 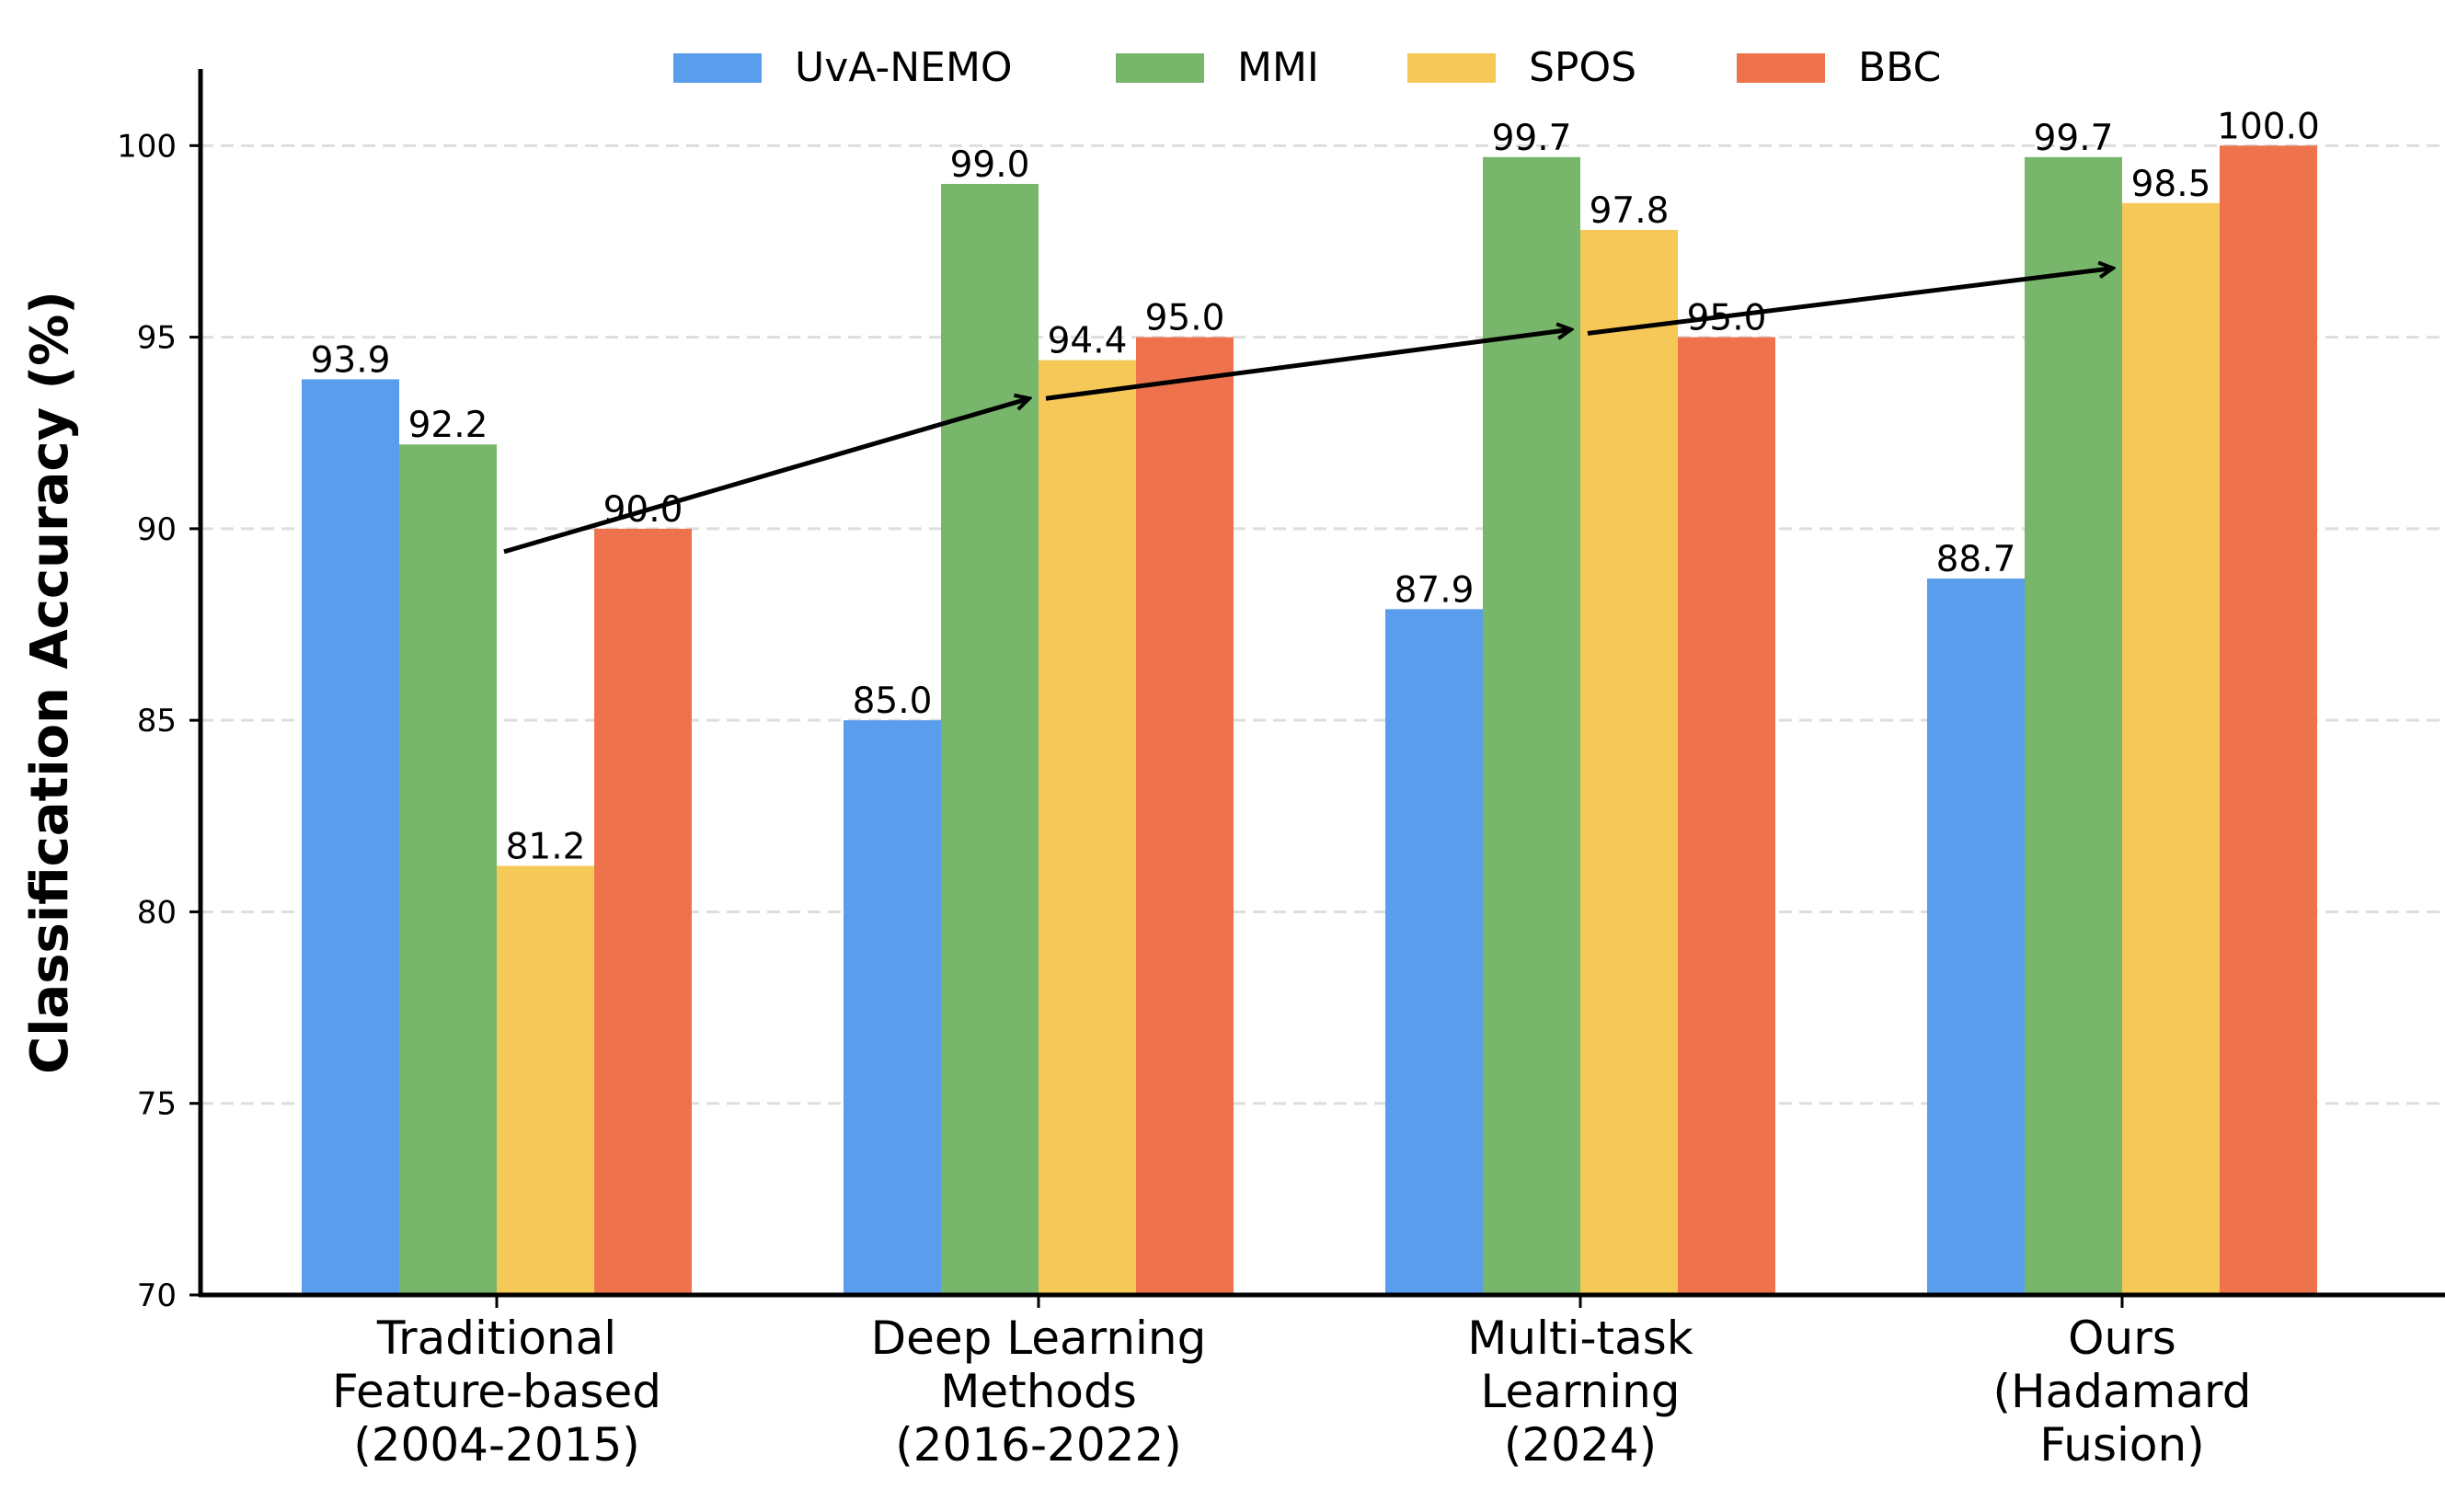 I want to click on bar-value-label: 92.2, so click(x=448, y=425).